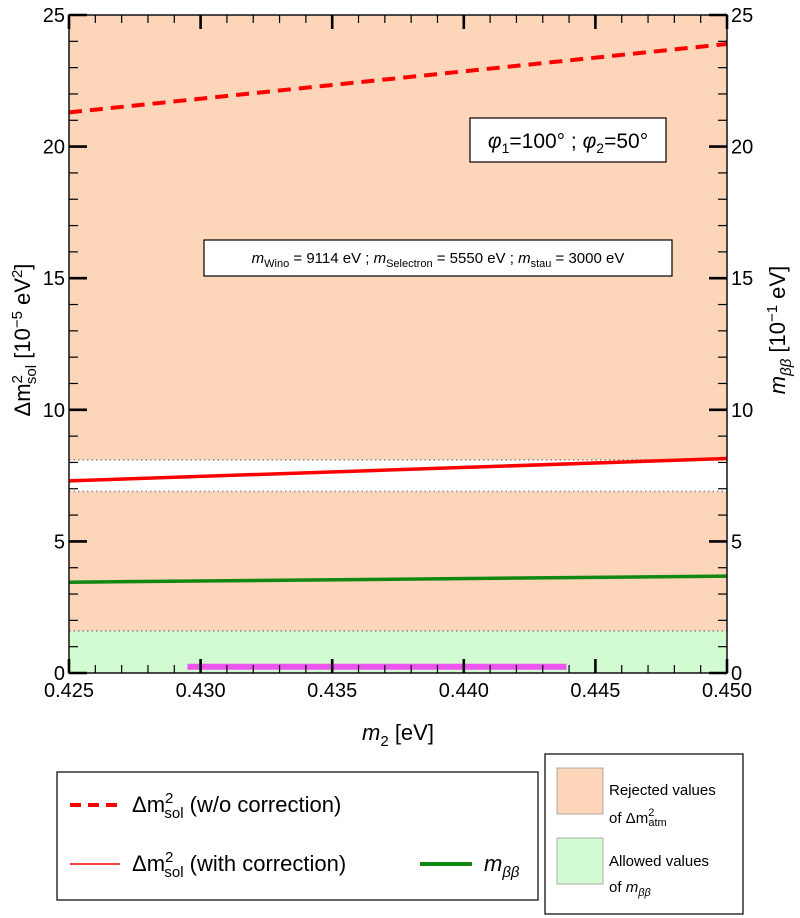  What do you see at coordinates (54, 16) in the screenshot?
I see `y-tick-label-5: 25` at bounding box center [54, 16].